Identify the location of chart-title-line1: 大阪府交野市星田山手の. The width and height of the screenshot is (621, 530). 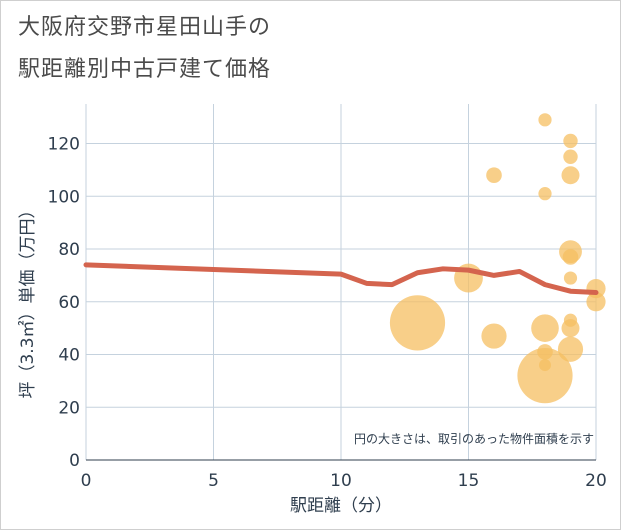
(145, 27).